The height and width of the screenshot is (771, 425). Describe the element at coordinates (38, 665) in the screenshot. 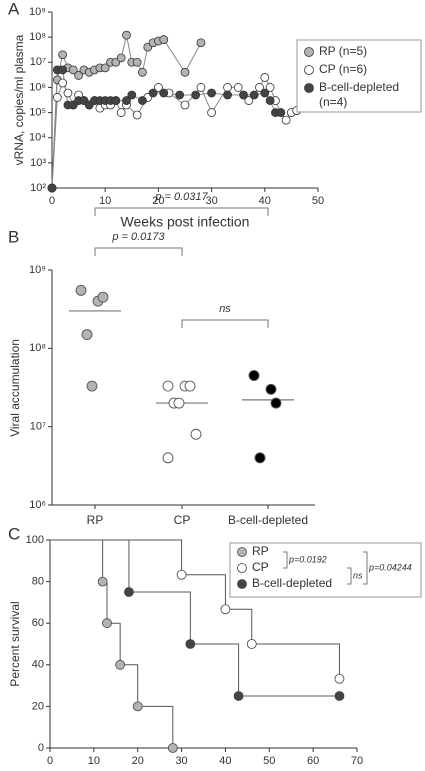

I see `y-tick-label: 40` at that location.